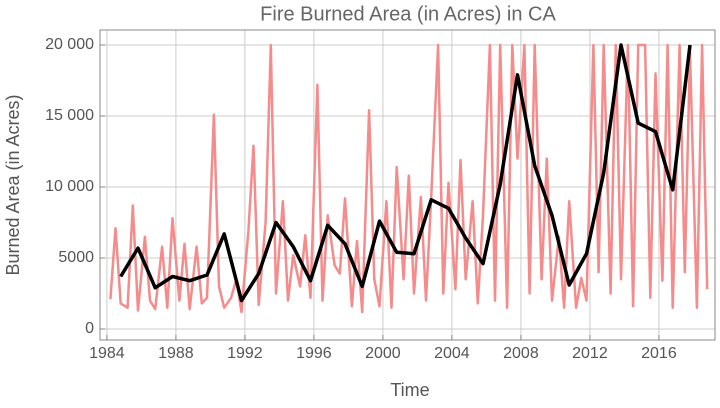 The width and height of the screenshot is (720, 408). What do you see at coordinates (69, 115) in the screenshot?
I see `y-tick-label: 15 000` at bounding box center [69, 115].